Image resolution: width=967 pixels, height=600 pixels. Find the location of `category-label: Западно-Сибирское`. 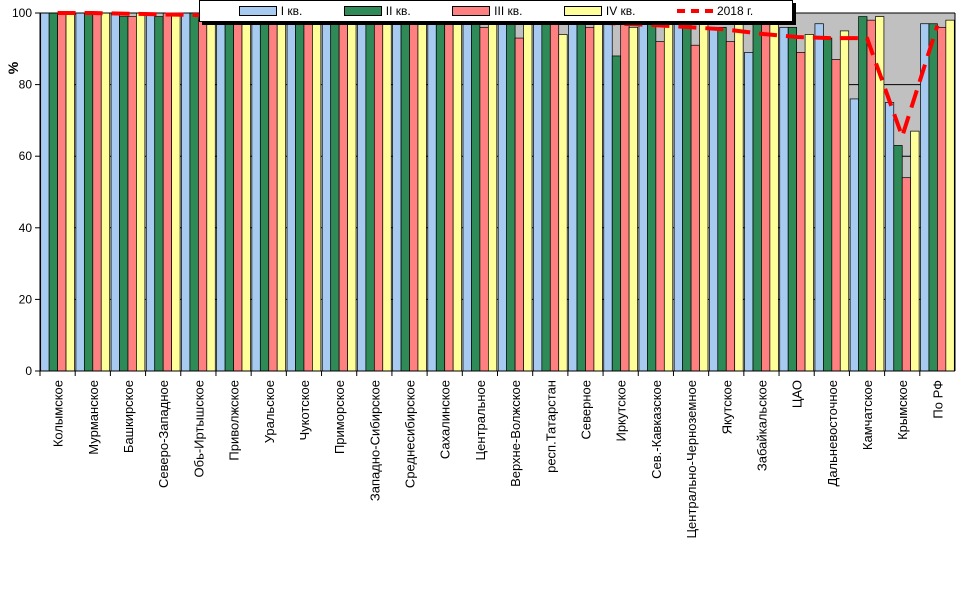

category-label: Западно-Сибирское is located at coordinates (374, 440).